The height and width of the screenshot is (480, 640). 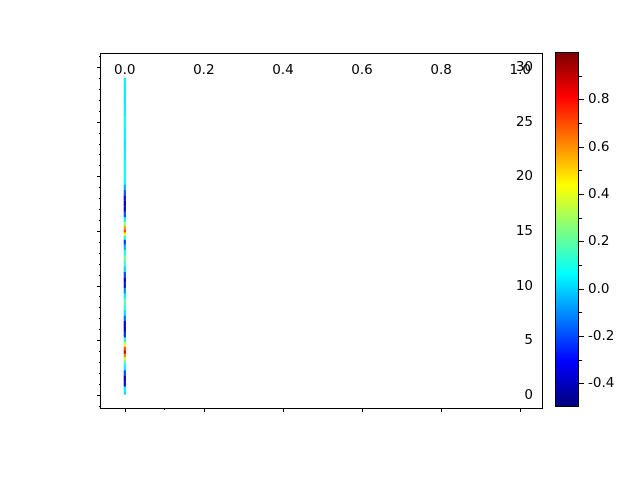 I want to click on x-tick-label: 0.8, so click(x=441, y=70).